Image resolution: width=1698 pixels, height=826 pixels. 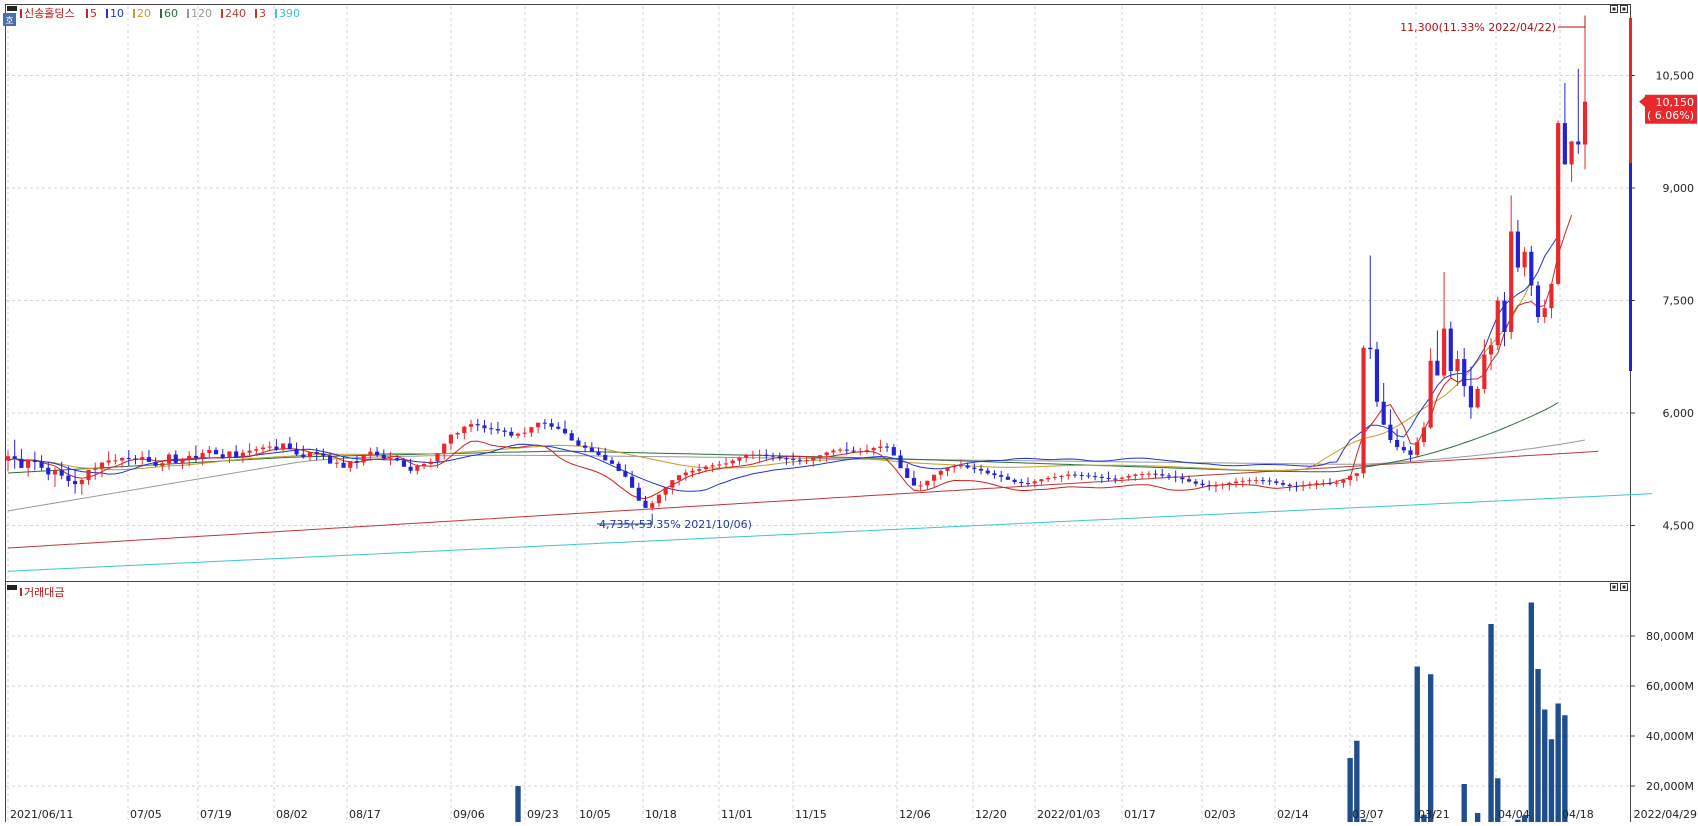 I want to click on legend-ma-label: 20, so click(x=144, y=13).